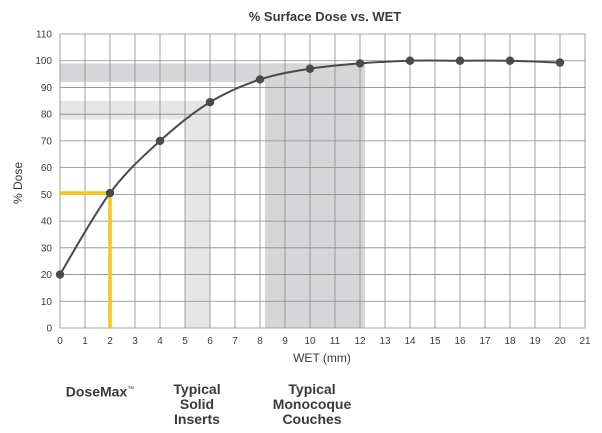 The image size is (602, 433). Describe the element at coordinates (335, 341) in the screenshot. I see `x-tick-label: 11` at that location.